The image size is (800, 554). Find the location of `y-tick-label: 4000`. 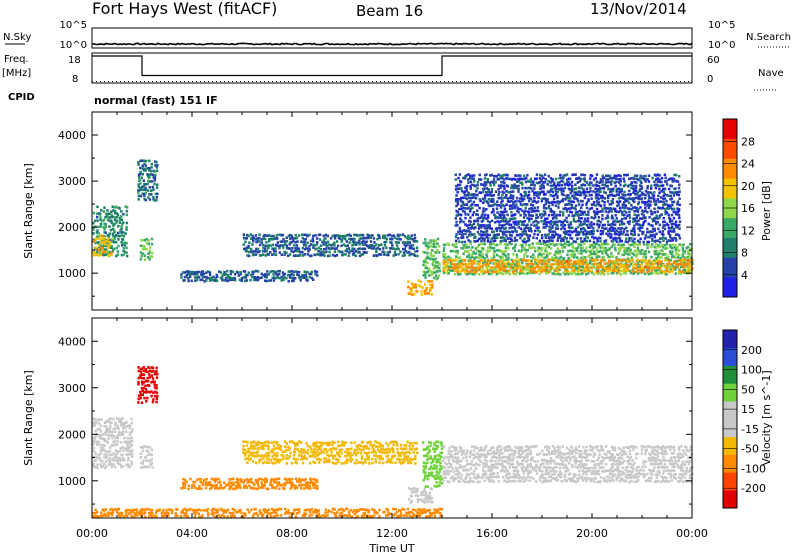

y-tick-label: 4000 is located at coordinates (72, 135).